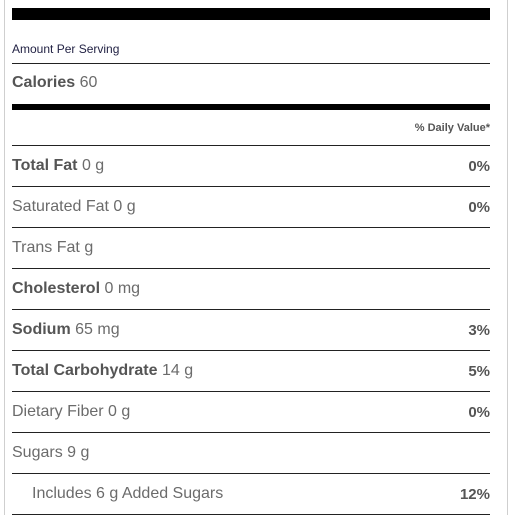 The image size is (512, 515). I want to click on nutrient-label: Saturated Fat, so click(60, 206).